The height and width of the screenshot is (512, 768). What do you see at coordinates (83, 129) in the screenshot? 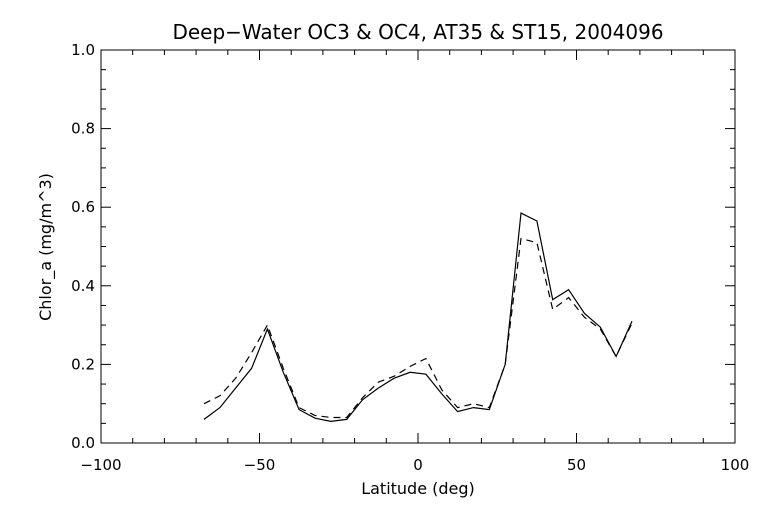
I see `y-tick-label: 0.8` at bounding box center [83, 129].